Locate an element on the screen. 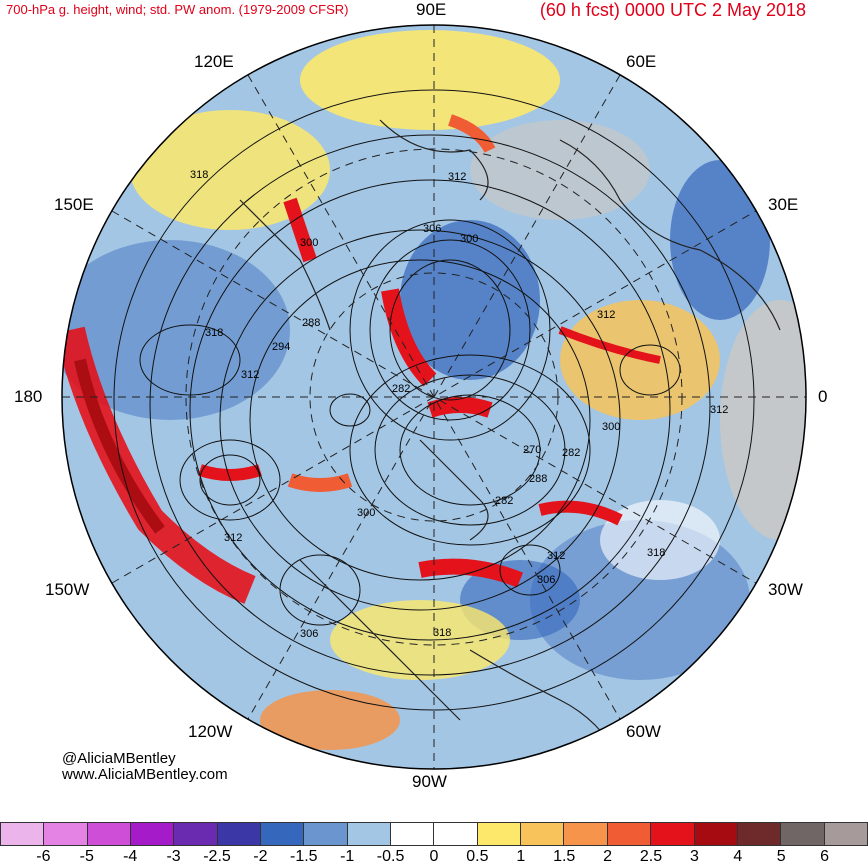 The image size is (868, 866). lon-label-150e: 150E is located at coordinates (74, 204).